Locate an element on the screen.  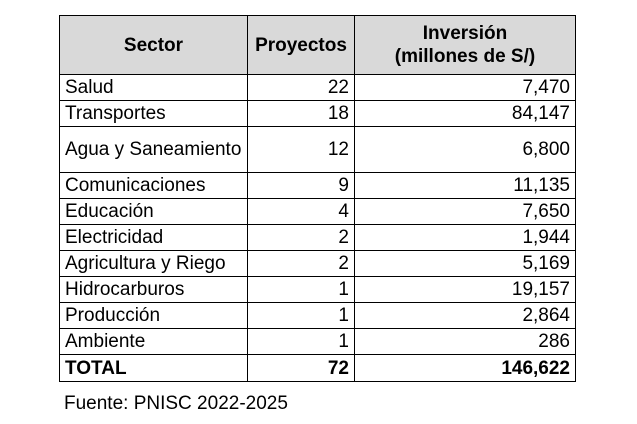
investment-cell: 11,135 is located at coordinates (465, 185).